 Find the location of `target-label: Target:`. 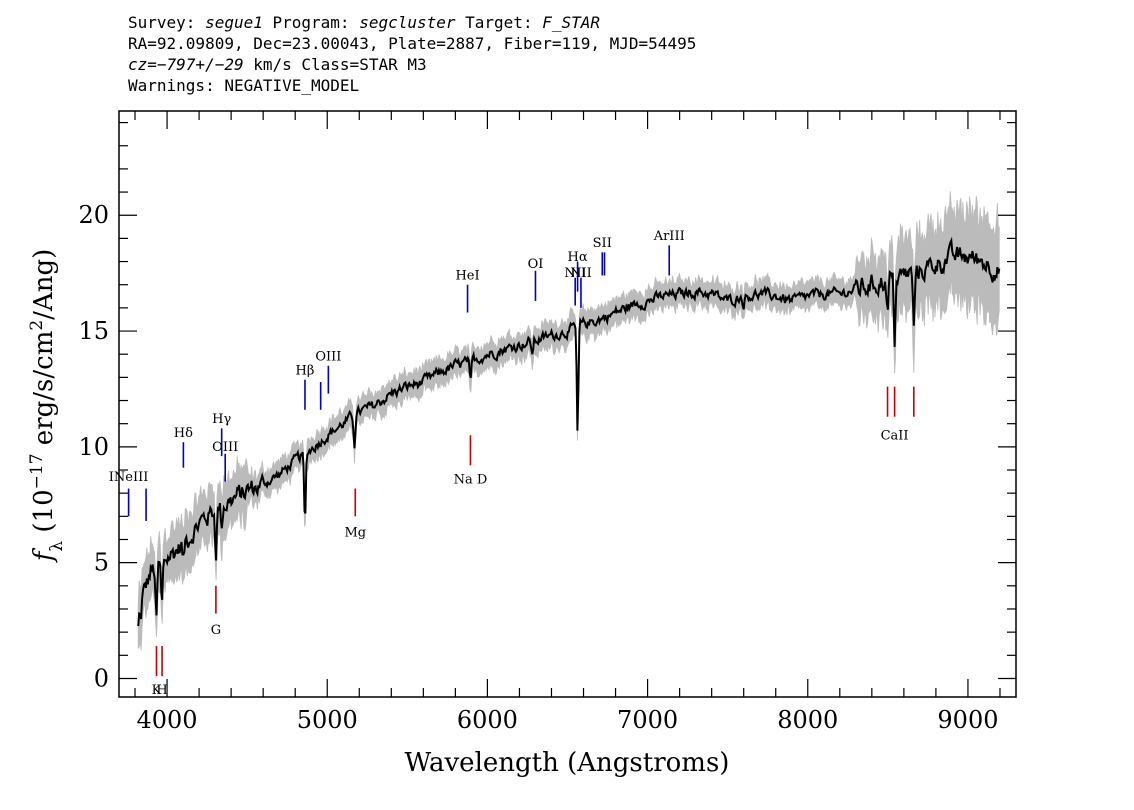

target-label: Target: is located at coordinates (499, 22).